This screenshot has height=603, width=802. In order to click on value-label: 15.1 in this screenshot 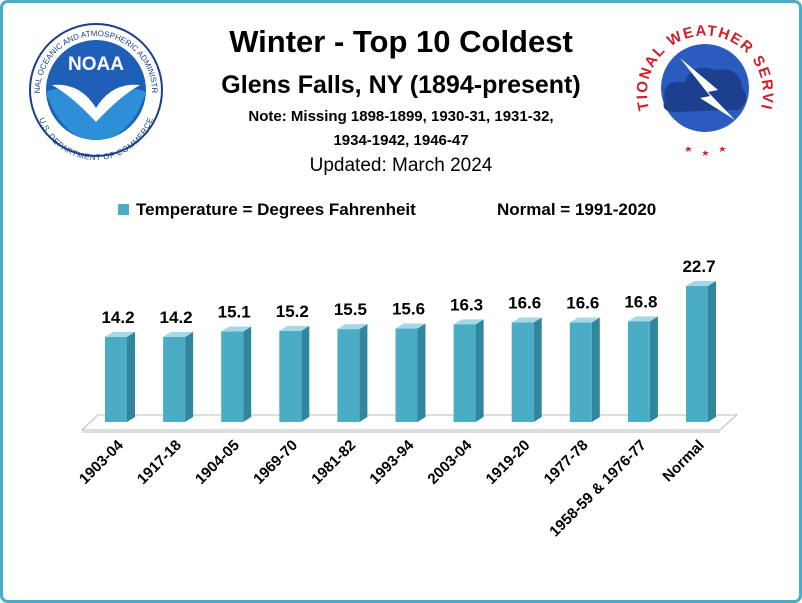, I will do `click(234, 312)`.